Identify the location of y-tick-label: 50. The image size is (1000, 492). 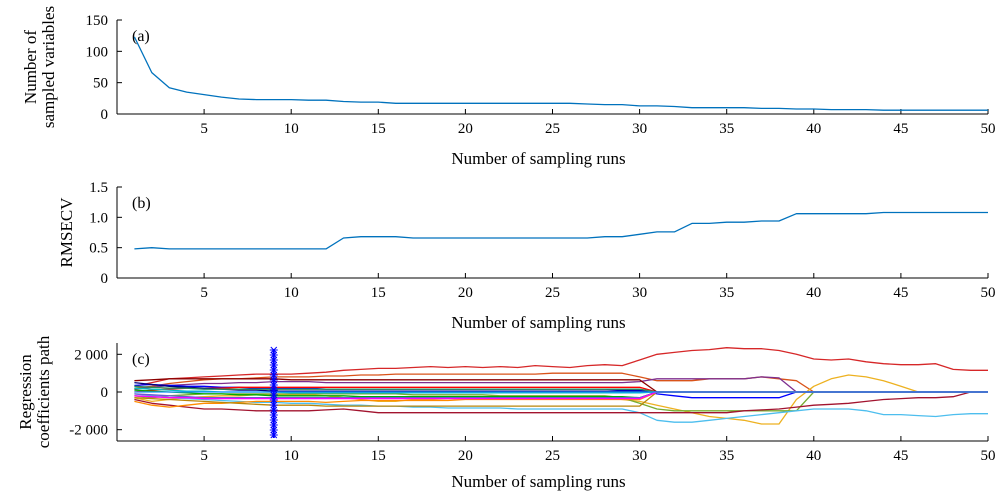
(100, 84).